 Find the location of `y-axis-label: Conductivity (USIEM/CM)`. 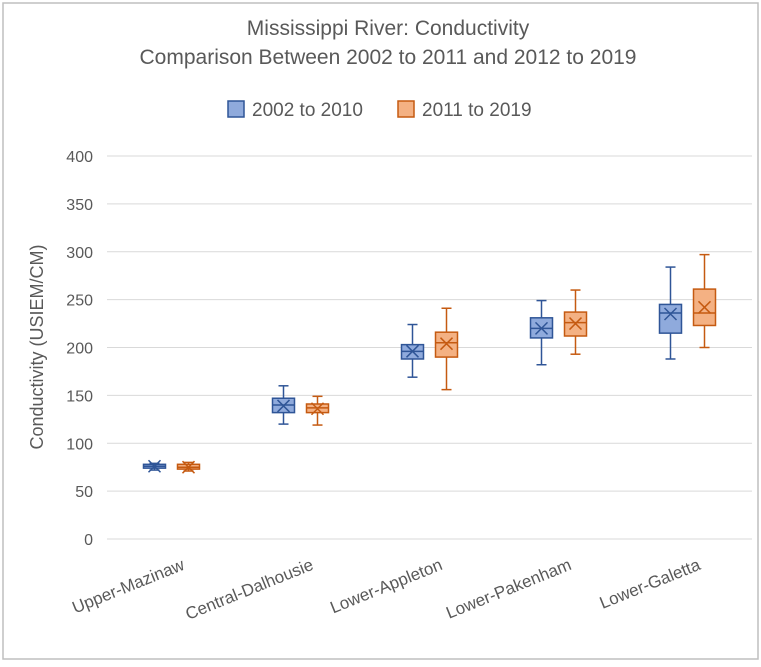

y-axis-label: Conductivity (USIEM/CM) is located at coordinates (37, 346).